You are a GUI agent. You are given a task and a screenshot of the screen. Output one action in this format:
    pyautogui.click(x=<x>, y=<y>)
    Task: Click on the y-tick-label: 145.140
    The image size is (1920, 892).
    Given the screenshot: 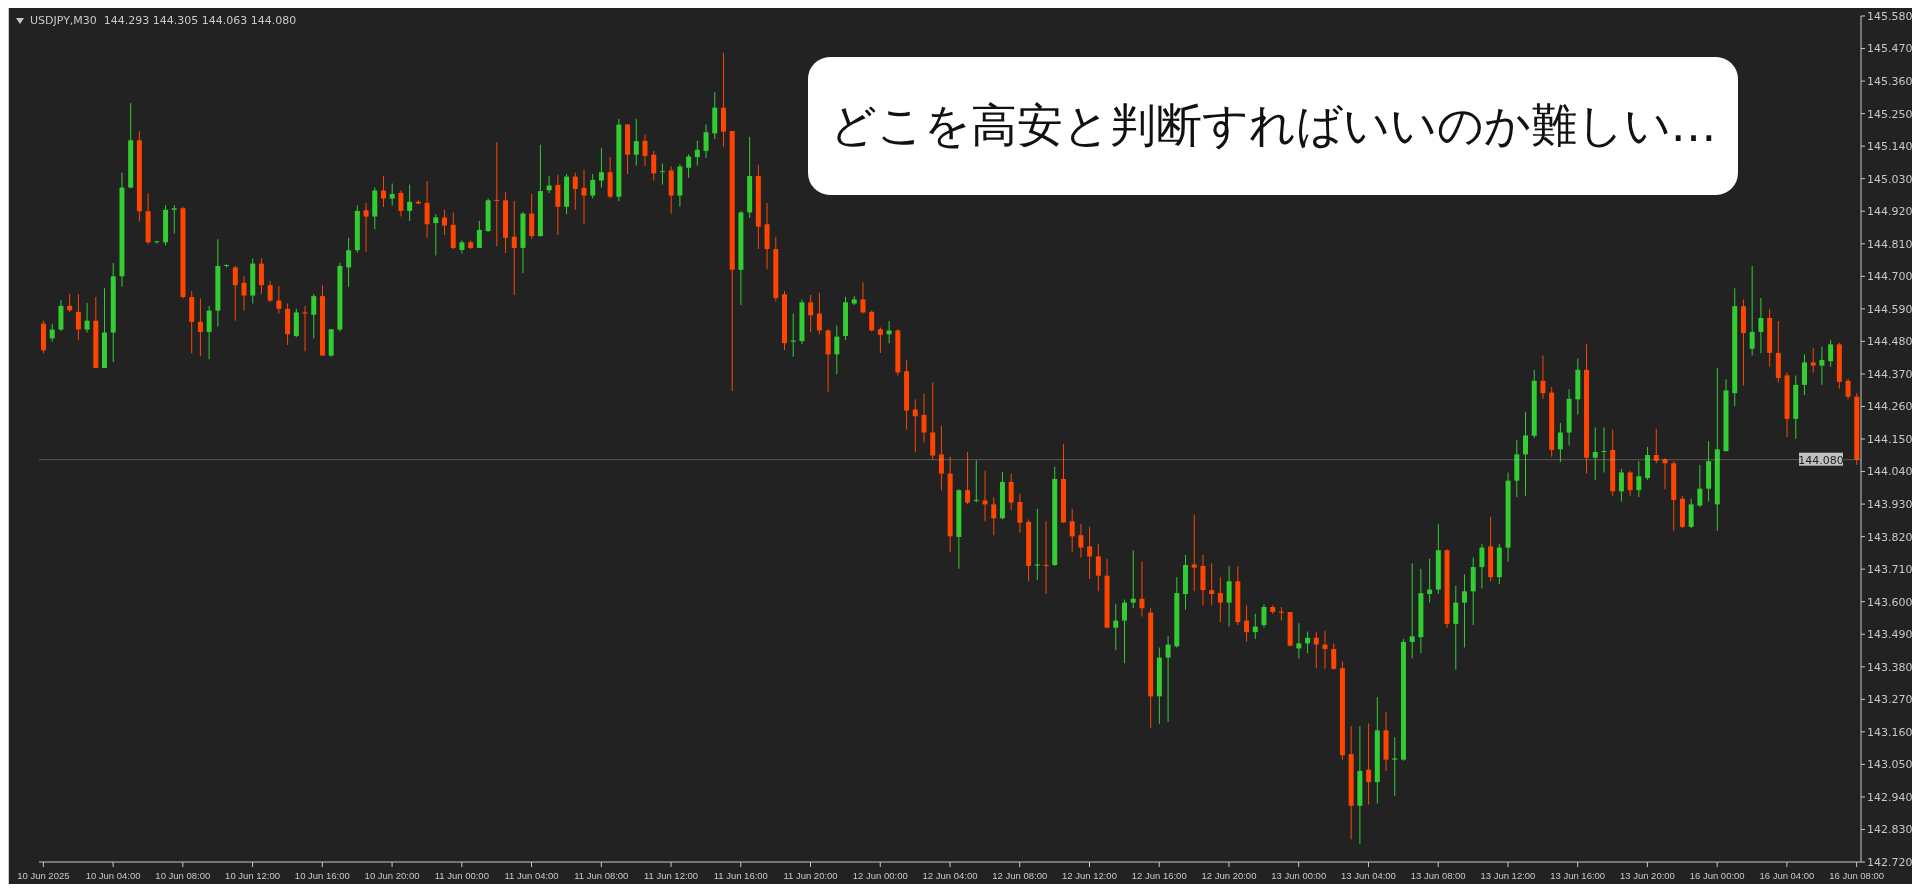 What is the action you would take?
    pyautogui.click(x=1890, y=147)
    